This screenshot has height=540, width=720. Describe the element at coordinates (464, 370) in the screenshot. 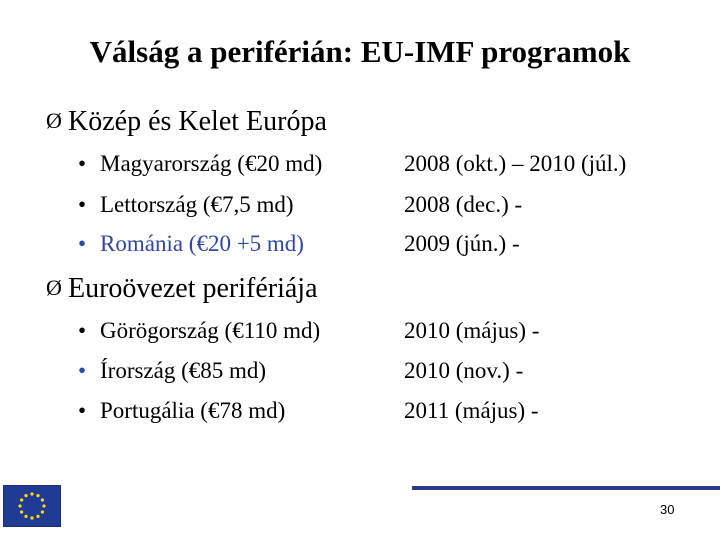

I see `program-dates: 2010 (nov.) -` at that location.